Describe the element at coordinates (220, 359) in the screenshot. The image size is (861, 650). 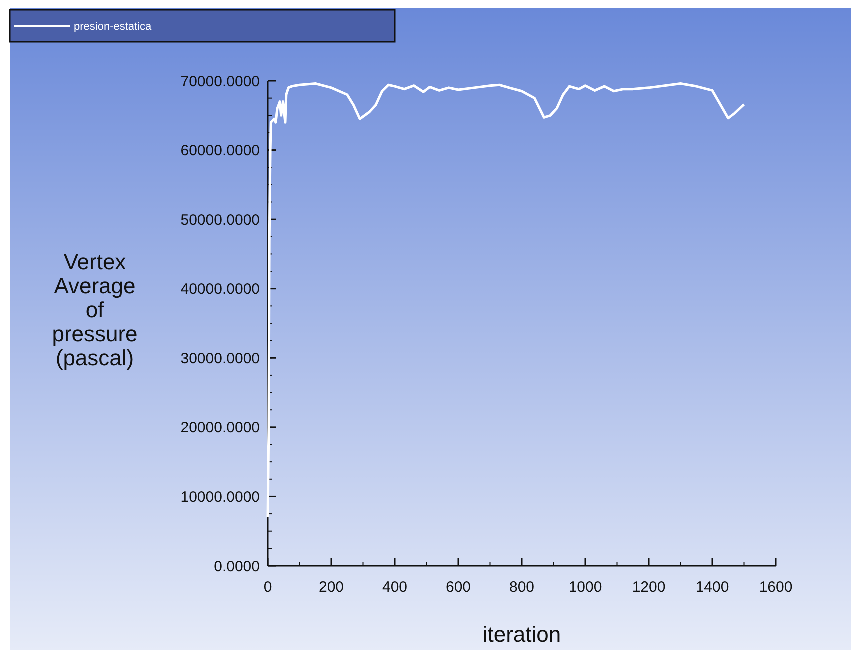
I see `y-tick-label: 30000.0000` at that location.